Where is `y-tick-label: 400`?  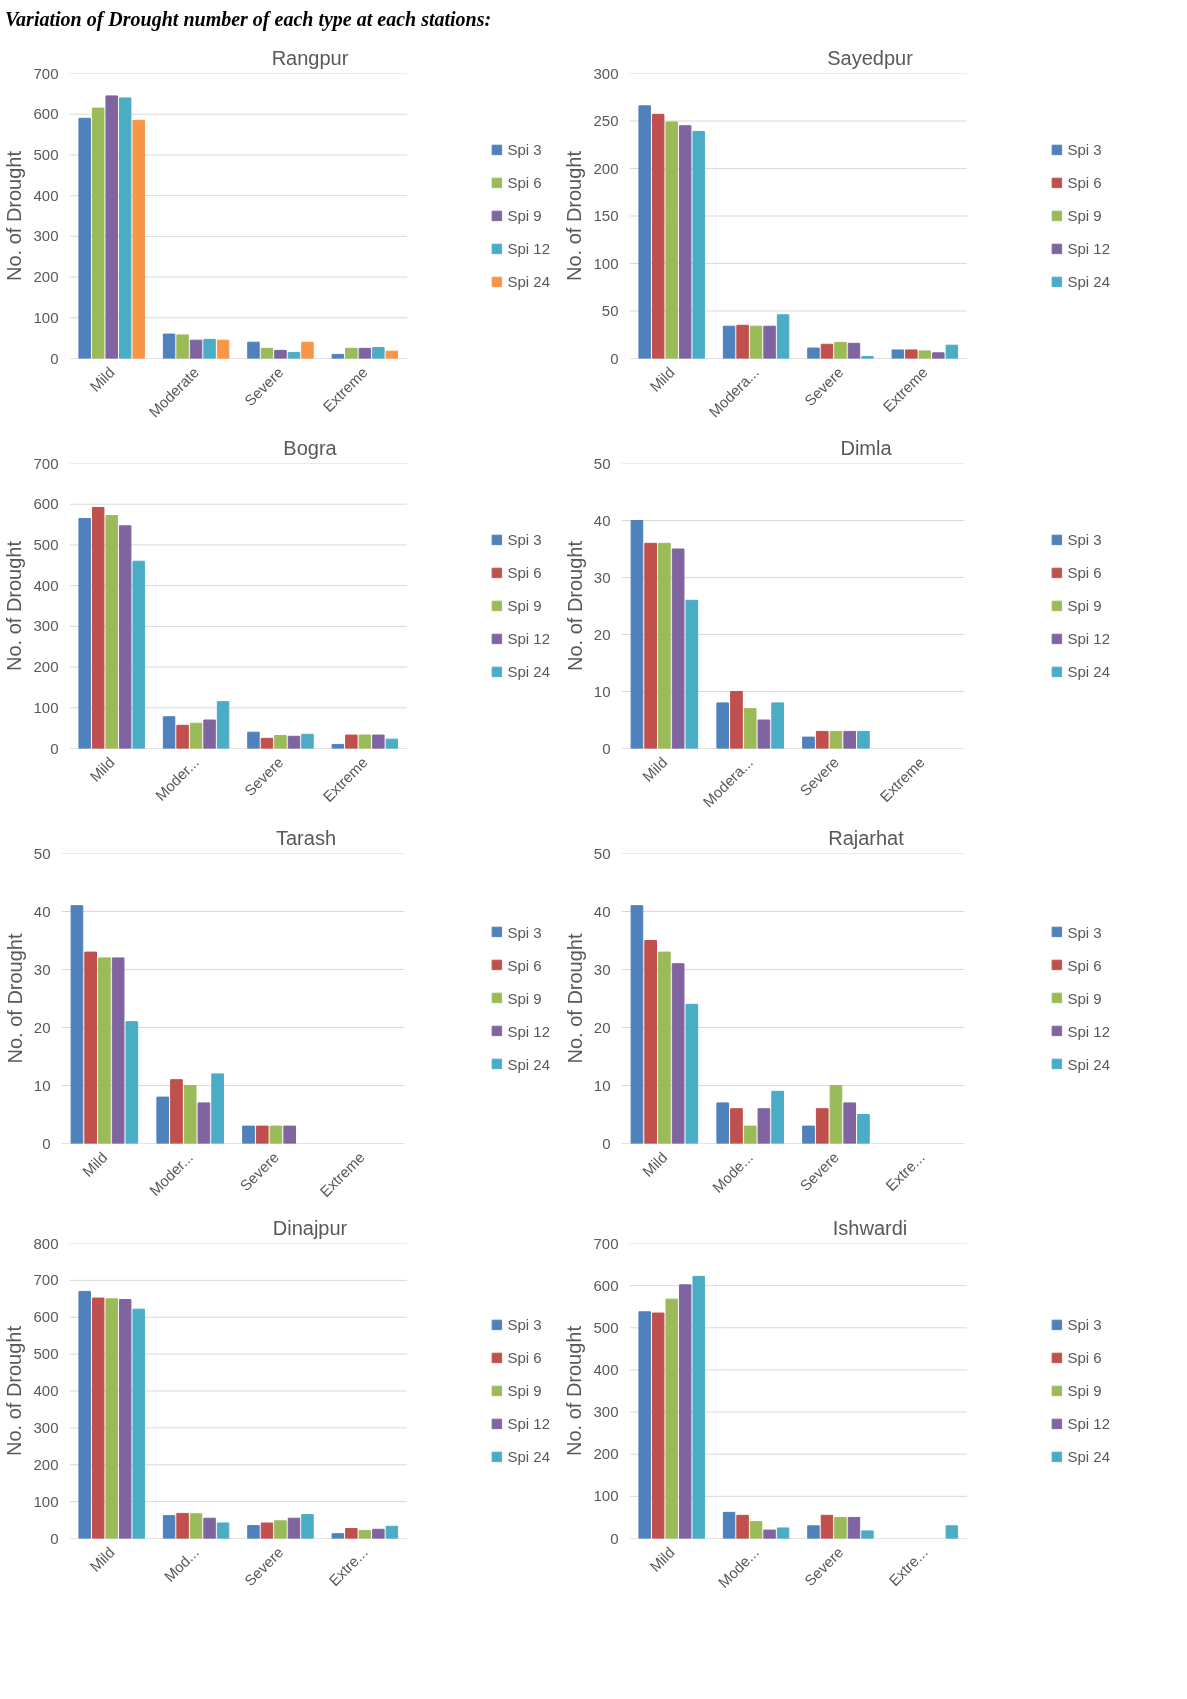 y-tick-label: 400 is located at coordinates (606, 1369).